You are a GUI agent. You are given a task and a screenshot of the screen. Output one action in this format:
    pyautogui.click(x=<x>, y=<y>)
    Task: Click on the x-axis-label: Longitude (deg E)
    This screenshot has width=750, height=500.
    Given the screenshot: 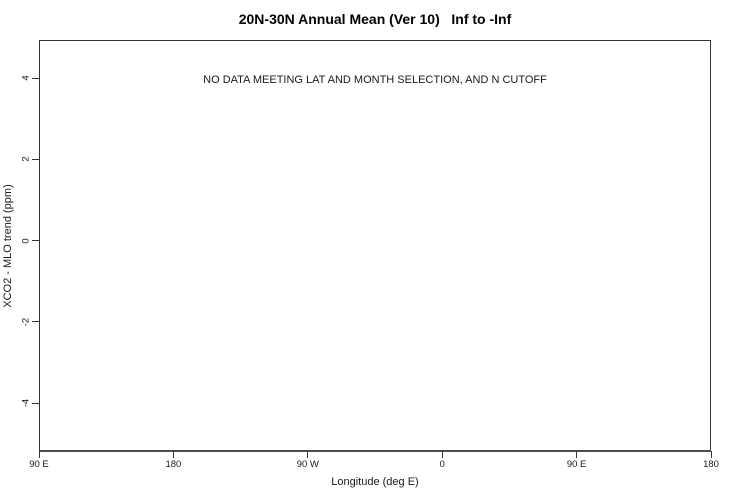 What is the action you would take?
    pyautogui.click(x=375, y=482)
    